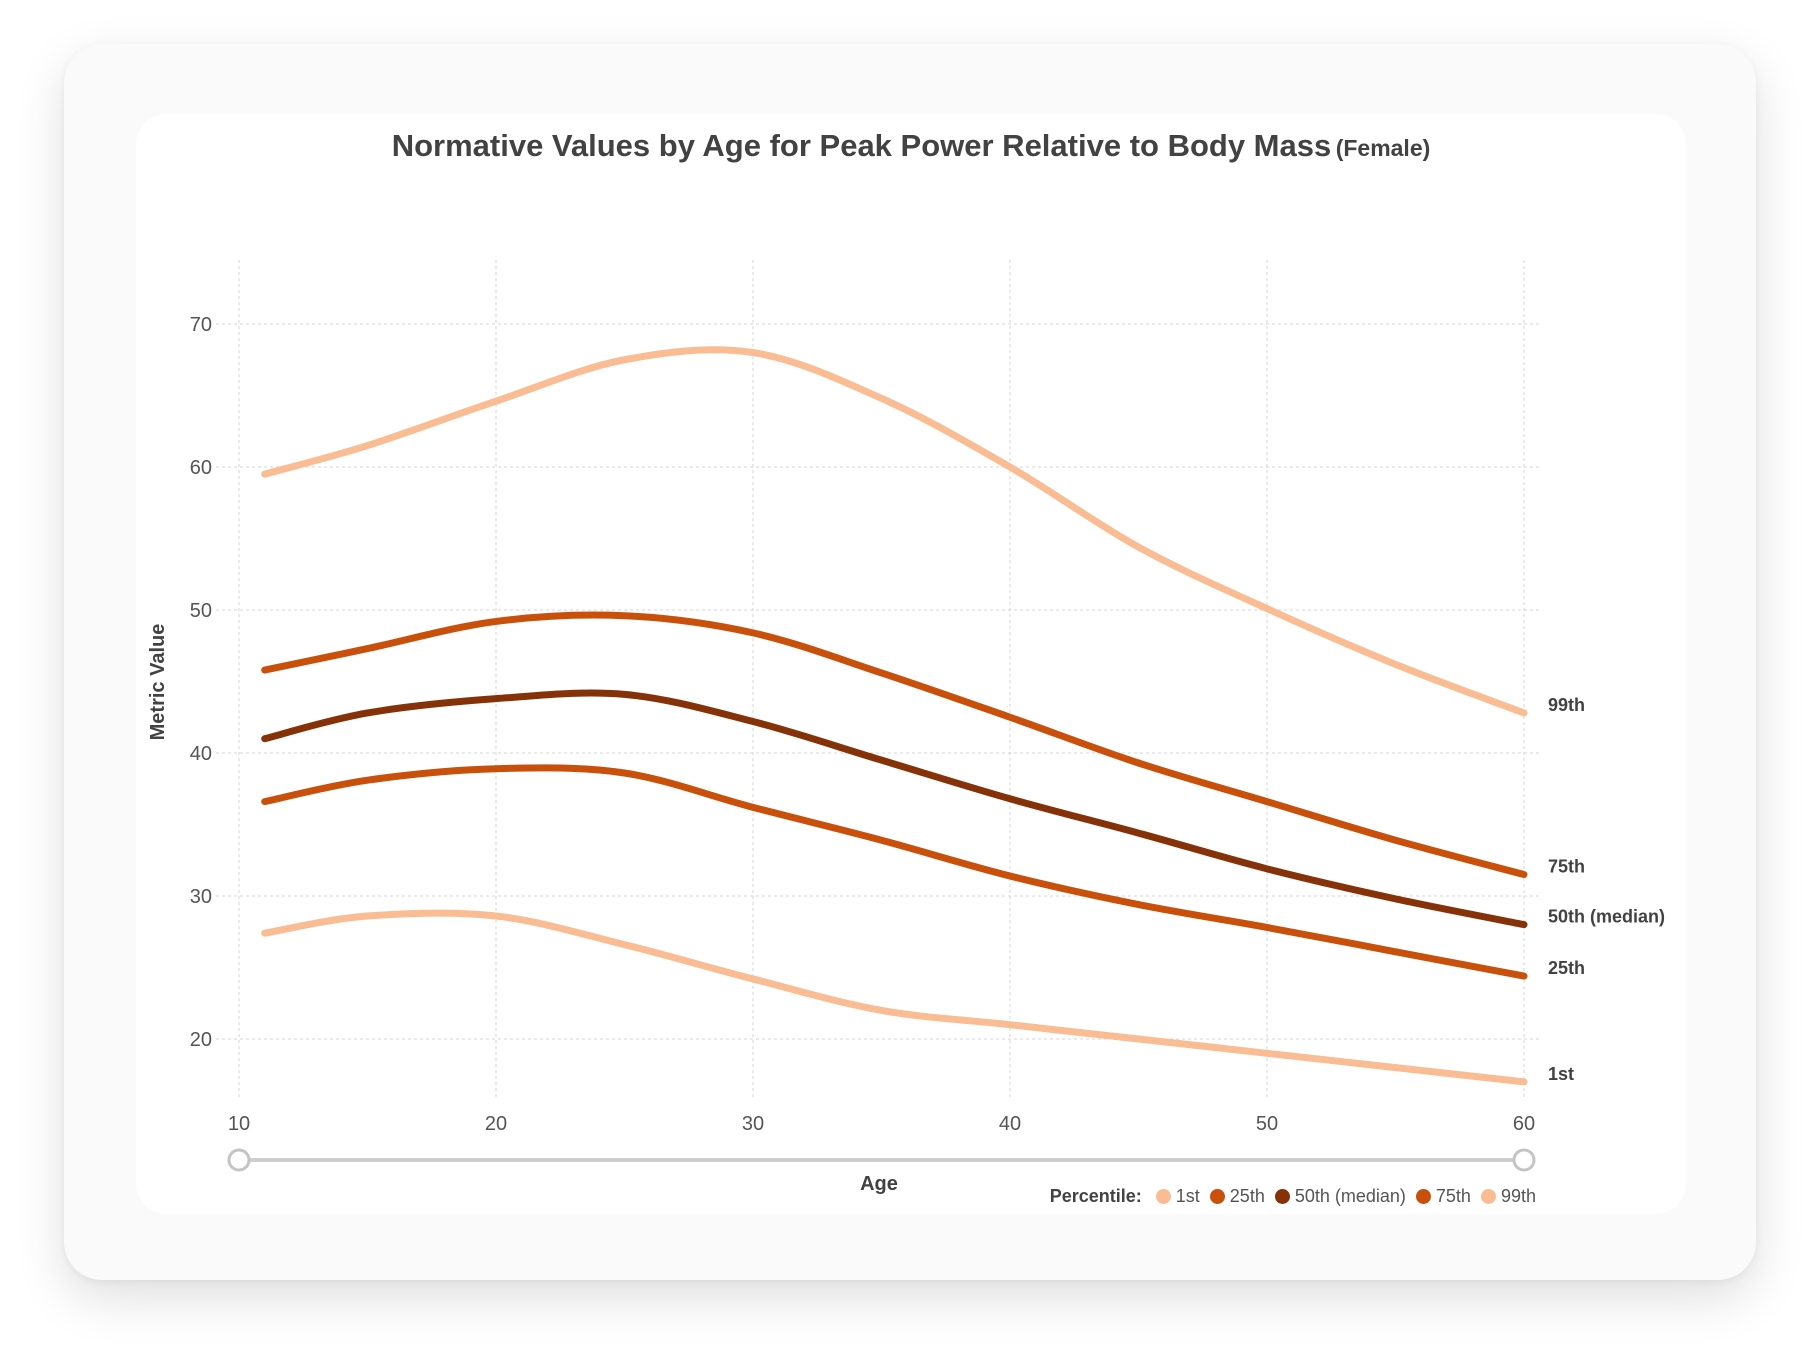 This screenshot has width=1820, height=1368. I want to click on y-tick-label: 40, so click(201, 754).